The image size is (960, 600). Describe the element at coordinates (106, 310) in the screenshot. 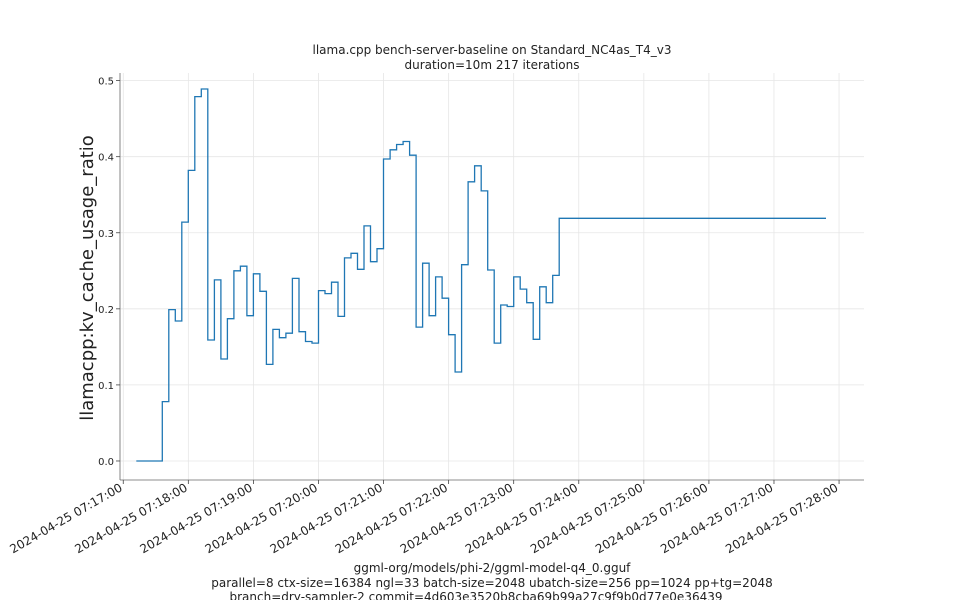

I see `y-tick-label: 0.2` at that location.